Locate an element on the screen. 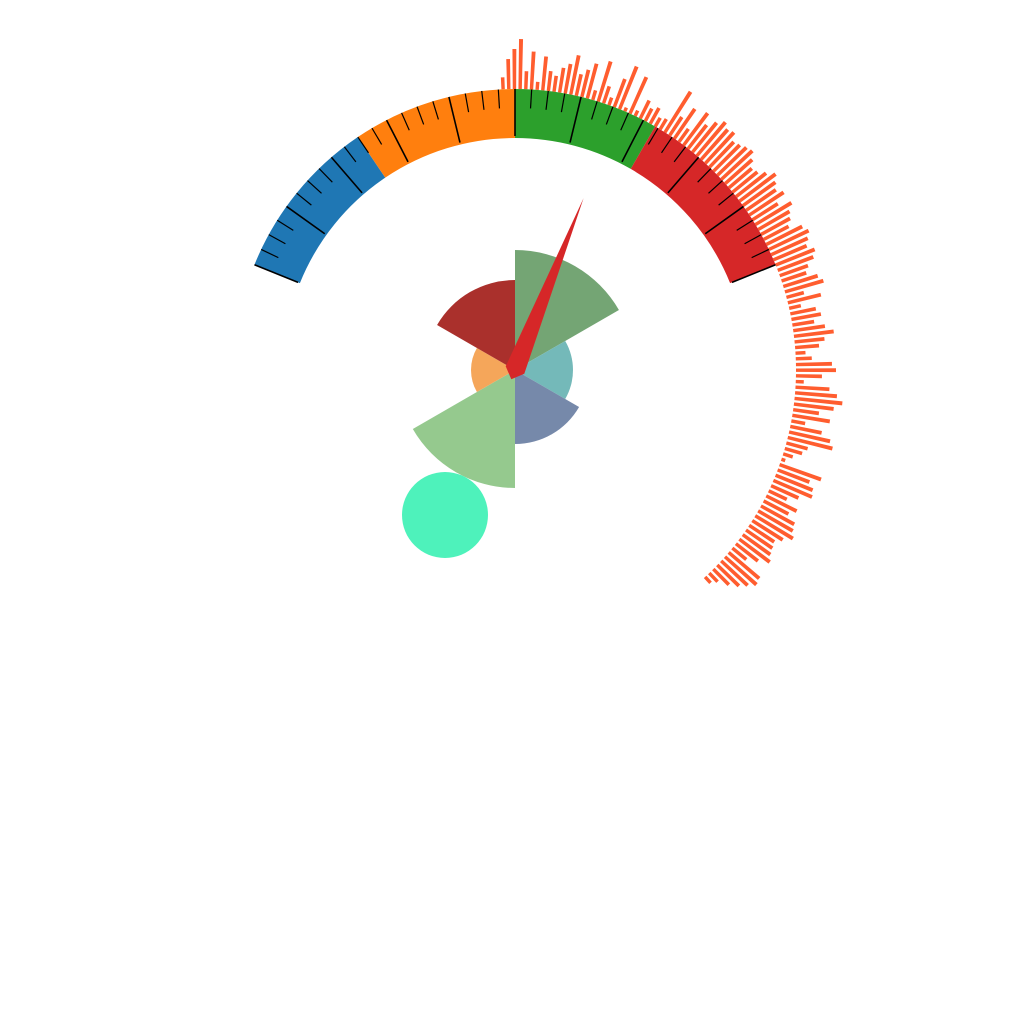 Image resolution: width=1024 pixels, height=1024 pixels. gauge is located at coordinates (515, 186).